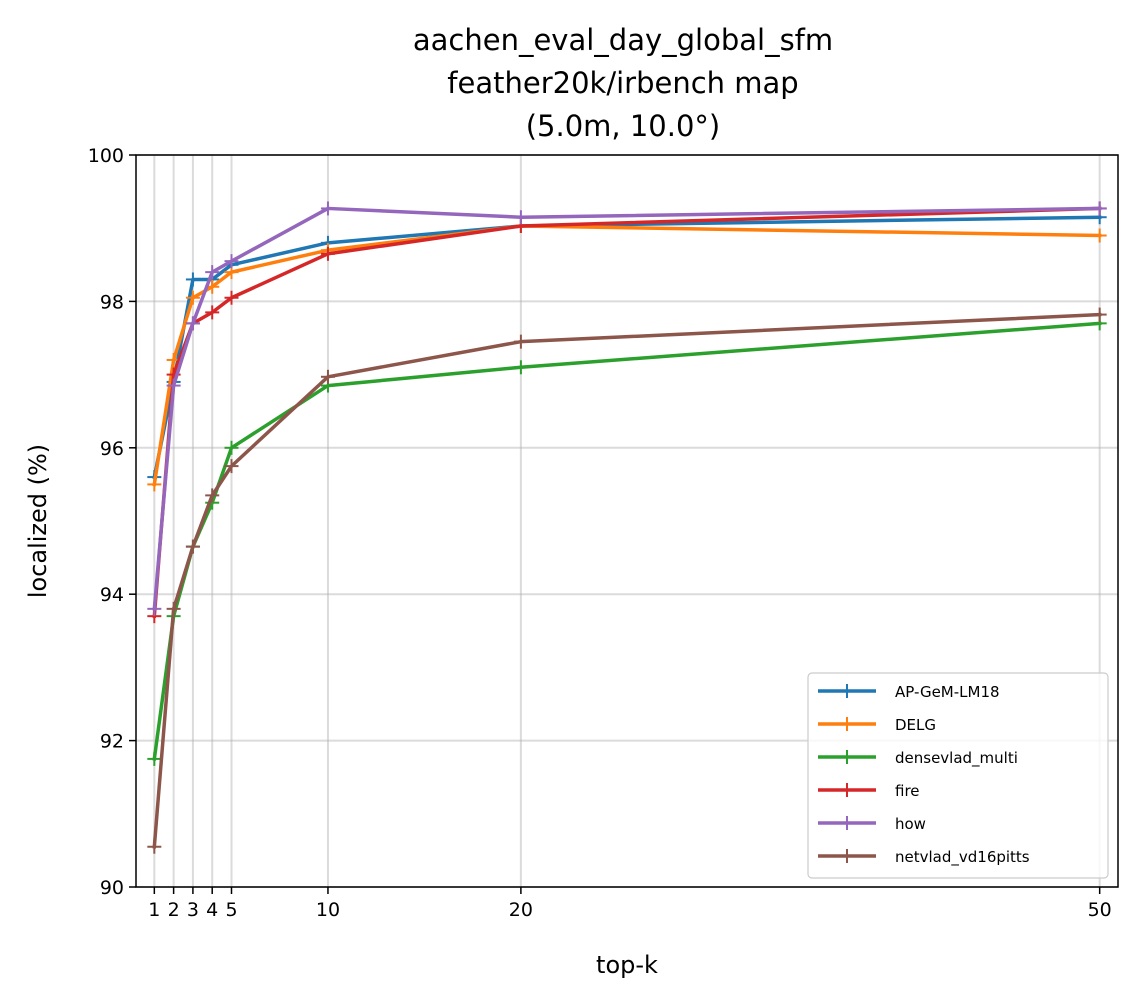 The image size is (1143, 1000). I want to click on legend-label: how, so click(910, 824).